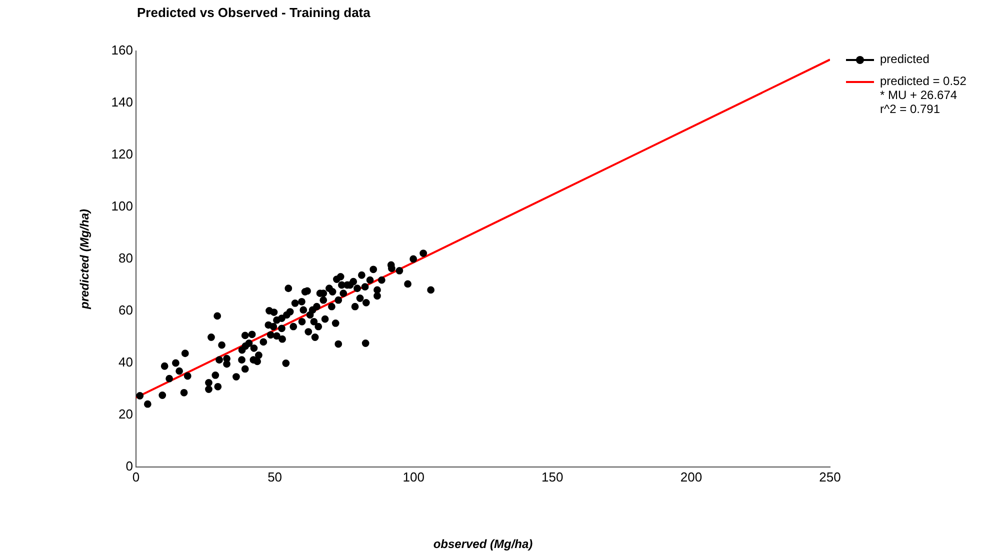 This screenshot has height=556, width=997. I want to click on legend-label: predicted, so click(905, 59).